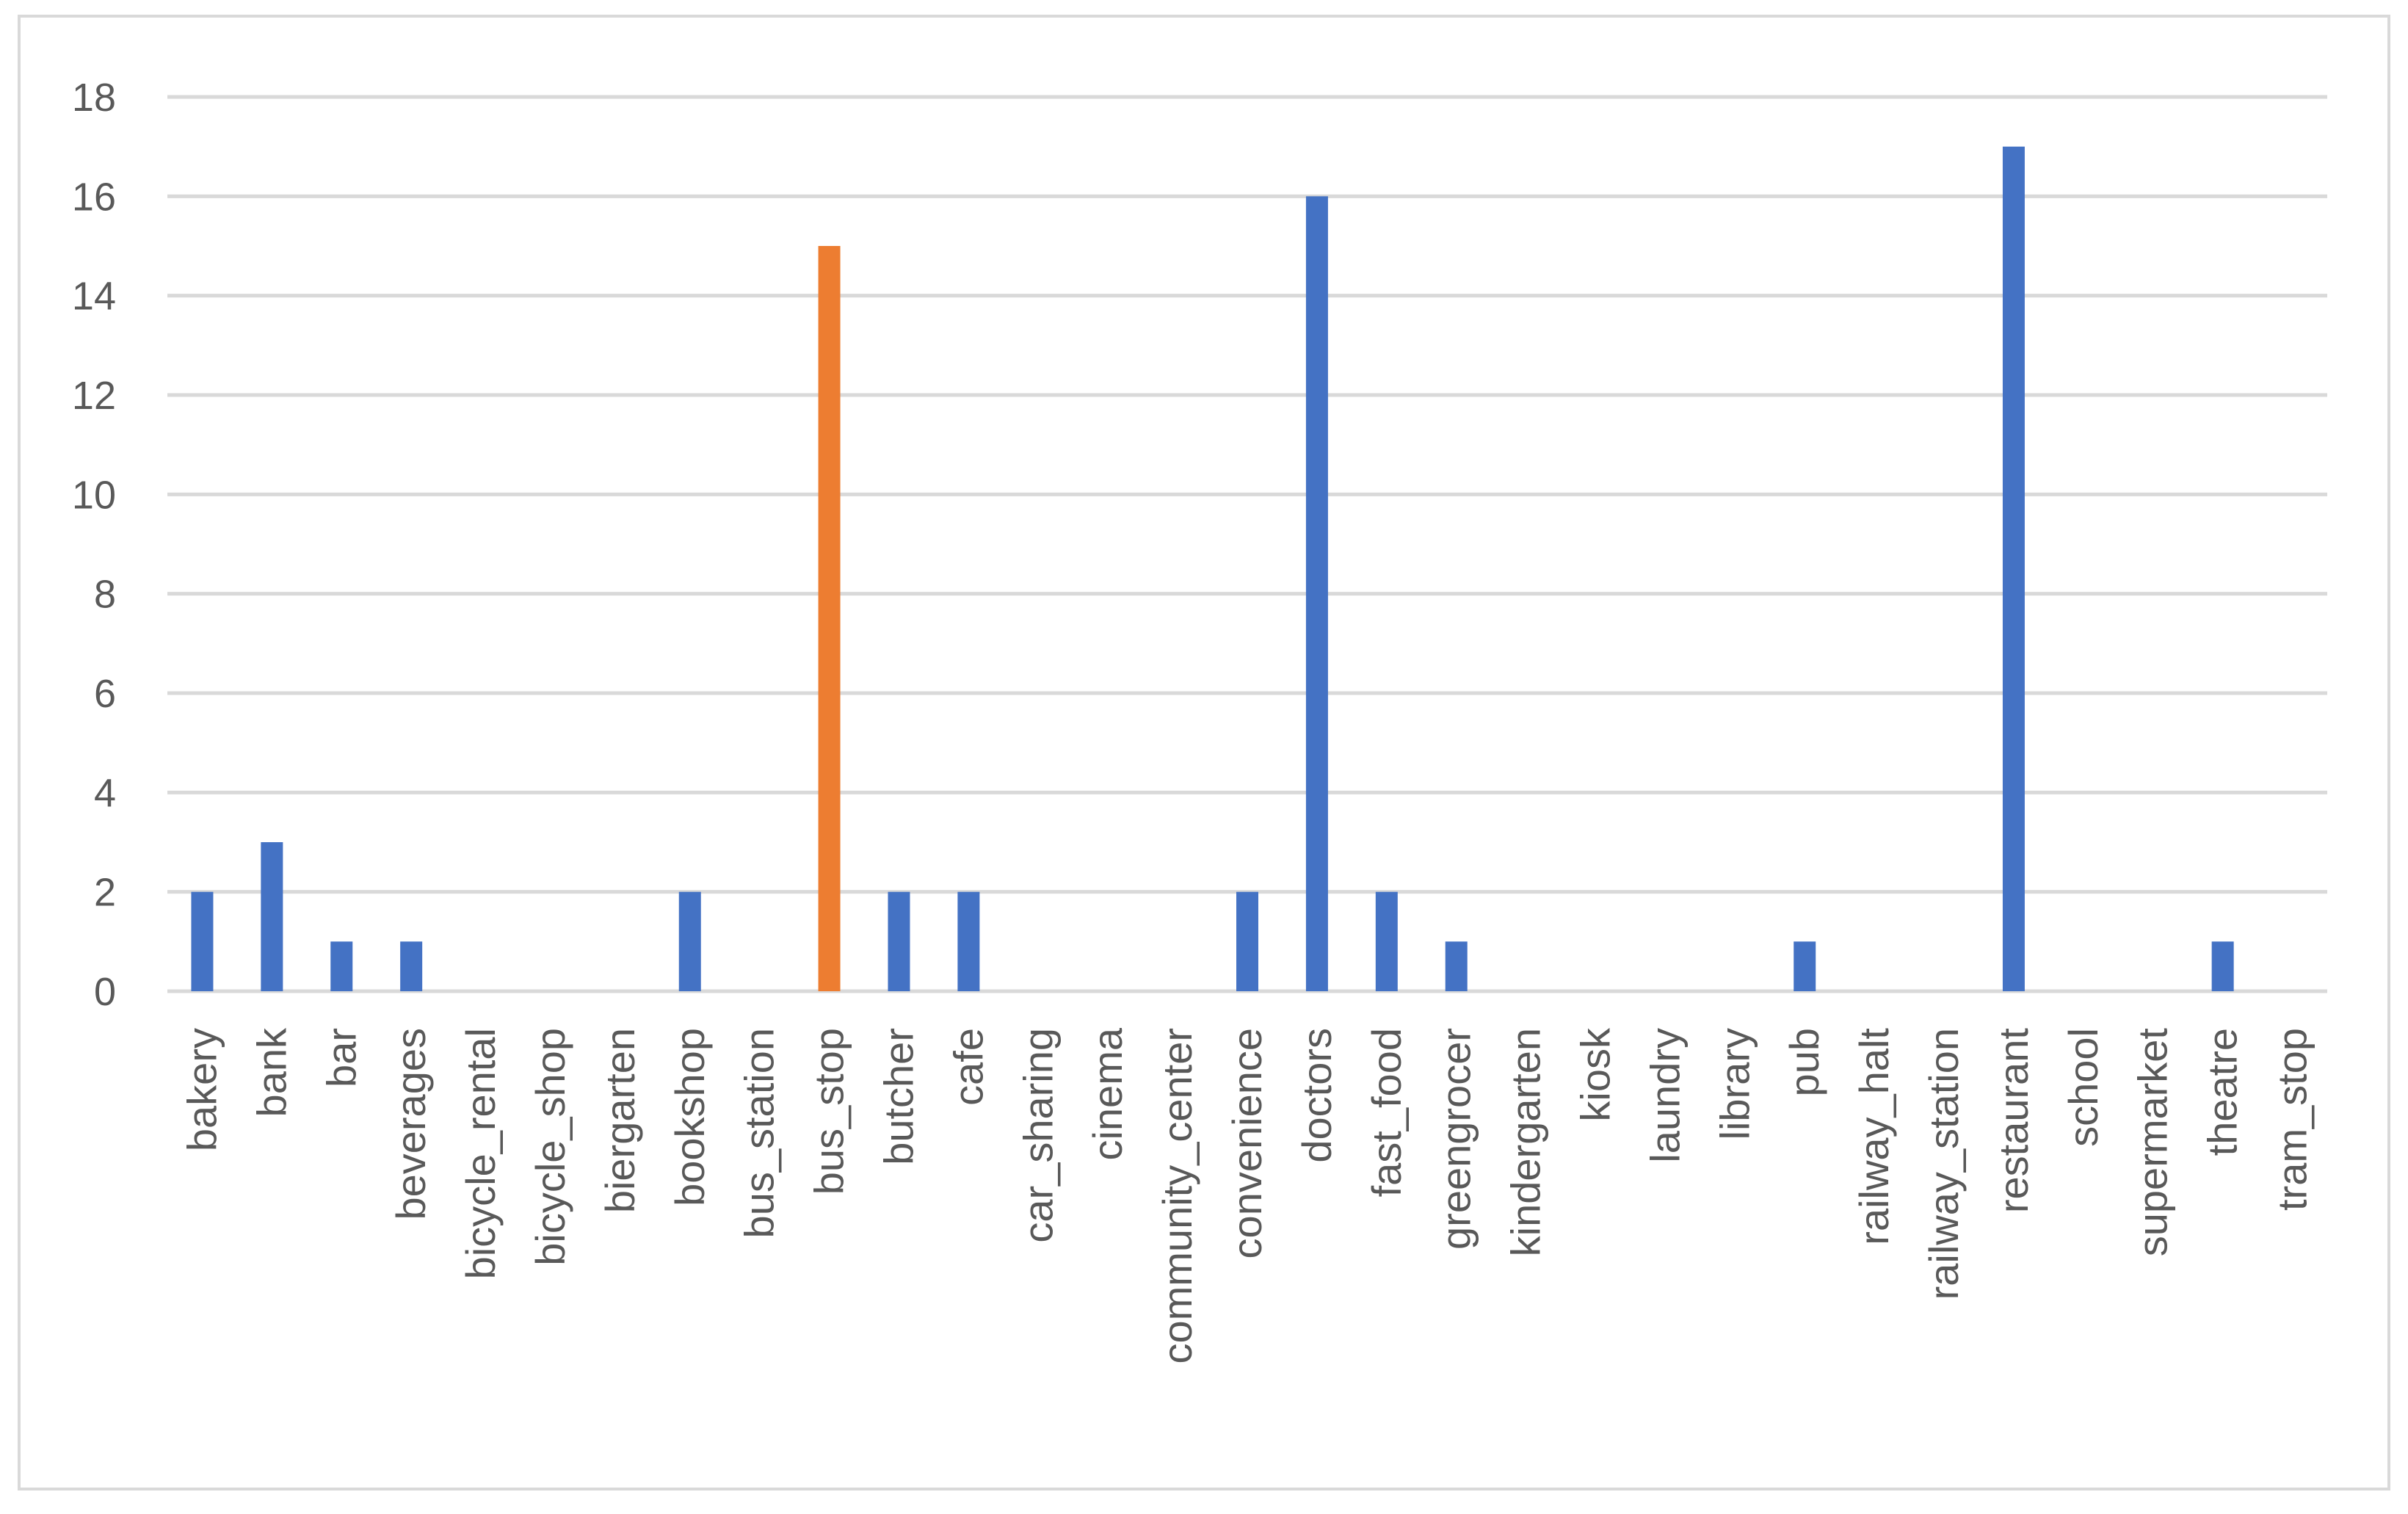 The height and width of the screenshot is (1514, 2408). Describe the element at coordinates (94, 297) in the screenshot. I see `y-tick-label: 14` at that location.